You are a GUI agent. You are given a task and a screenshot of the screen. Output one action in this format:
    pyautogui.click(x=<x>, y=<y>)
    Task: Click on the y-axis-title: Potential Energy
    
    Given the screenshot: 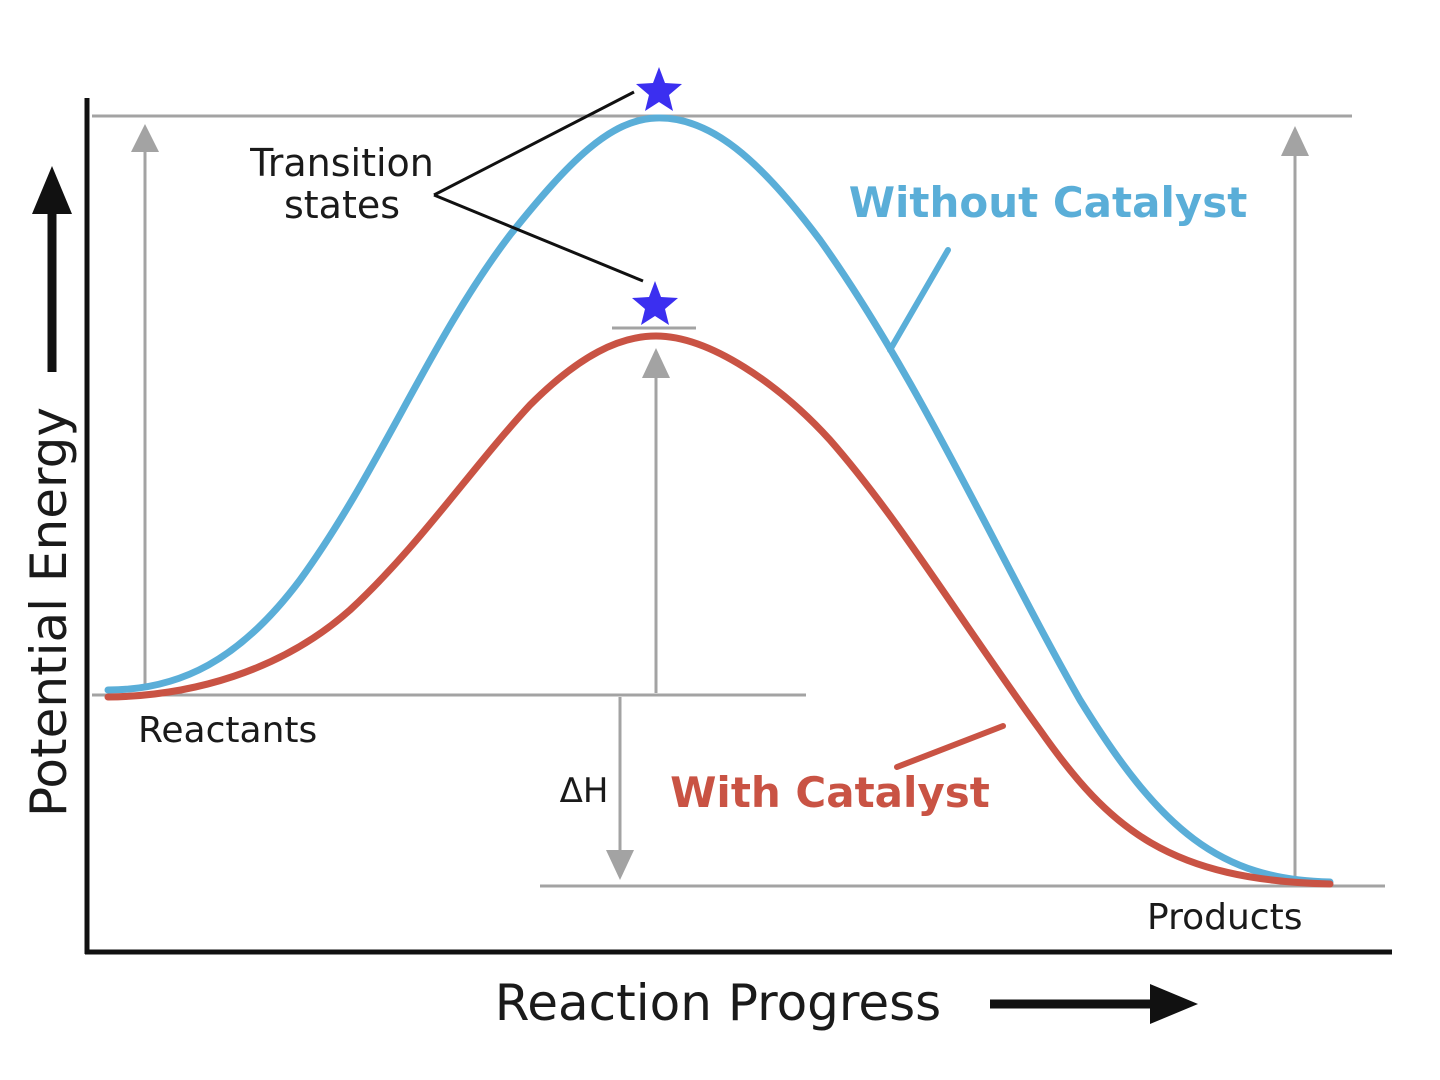 What is the action you would take?
    pyautogui.click(x=49, y=612)
    